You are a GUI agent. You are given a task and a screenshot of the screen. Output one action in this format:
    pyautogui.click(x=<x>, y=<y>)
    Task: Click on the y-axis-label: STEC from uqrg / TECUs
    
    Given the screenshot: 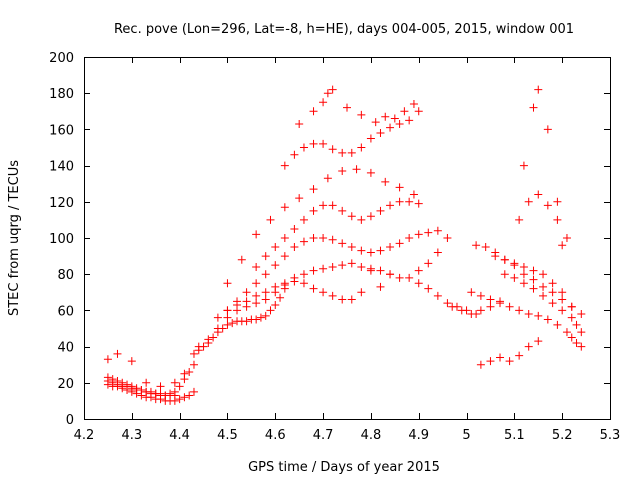 What is the action you would take?
    pyautogui.click(x=14, y=238)
    